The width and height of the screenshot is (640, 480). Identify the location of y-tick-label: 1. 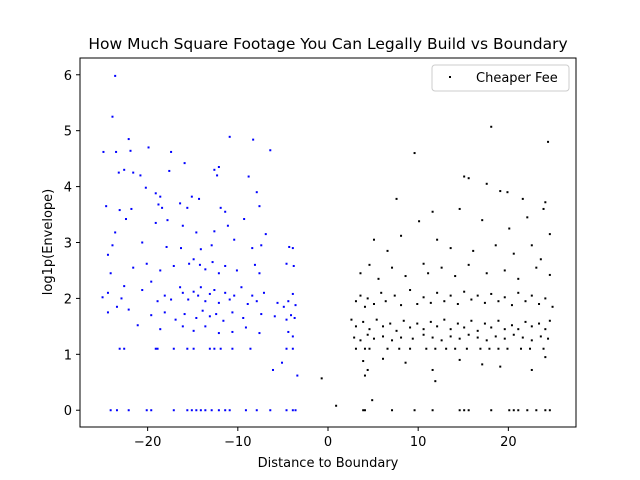
(68, 355).